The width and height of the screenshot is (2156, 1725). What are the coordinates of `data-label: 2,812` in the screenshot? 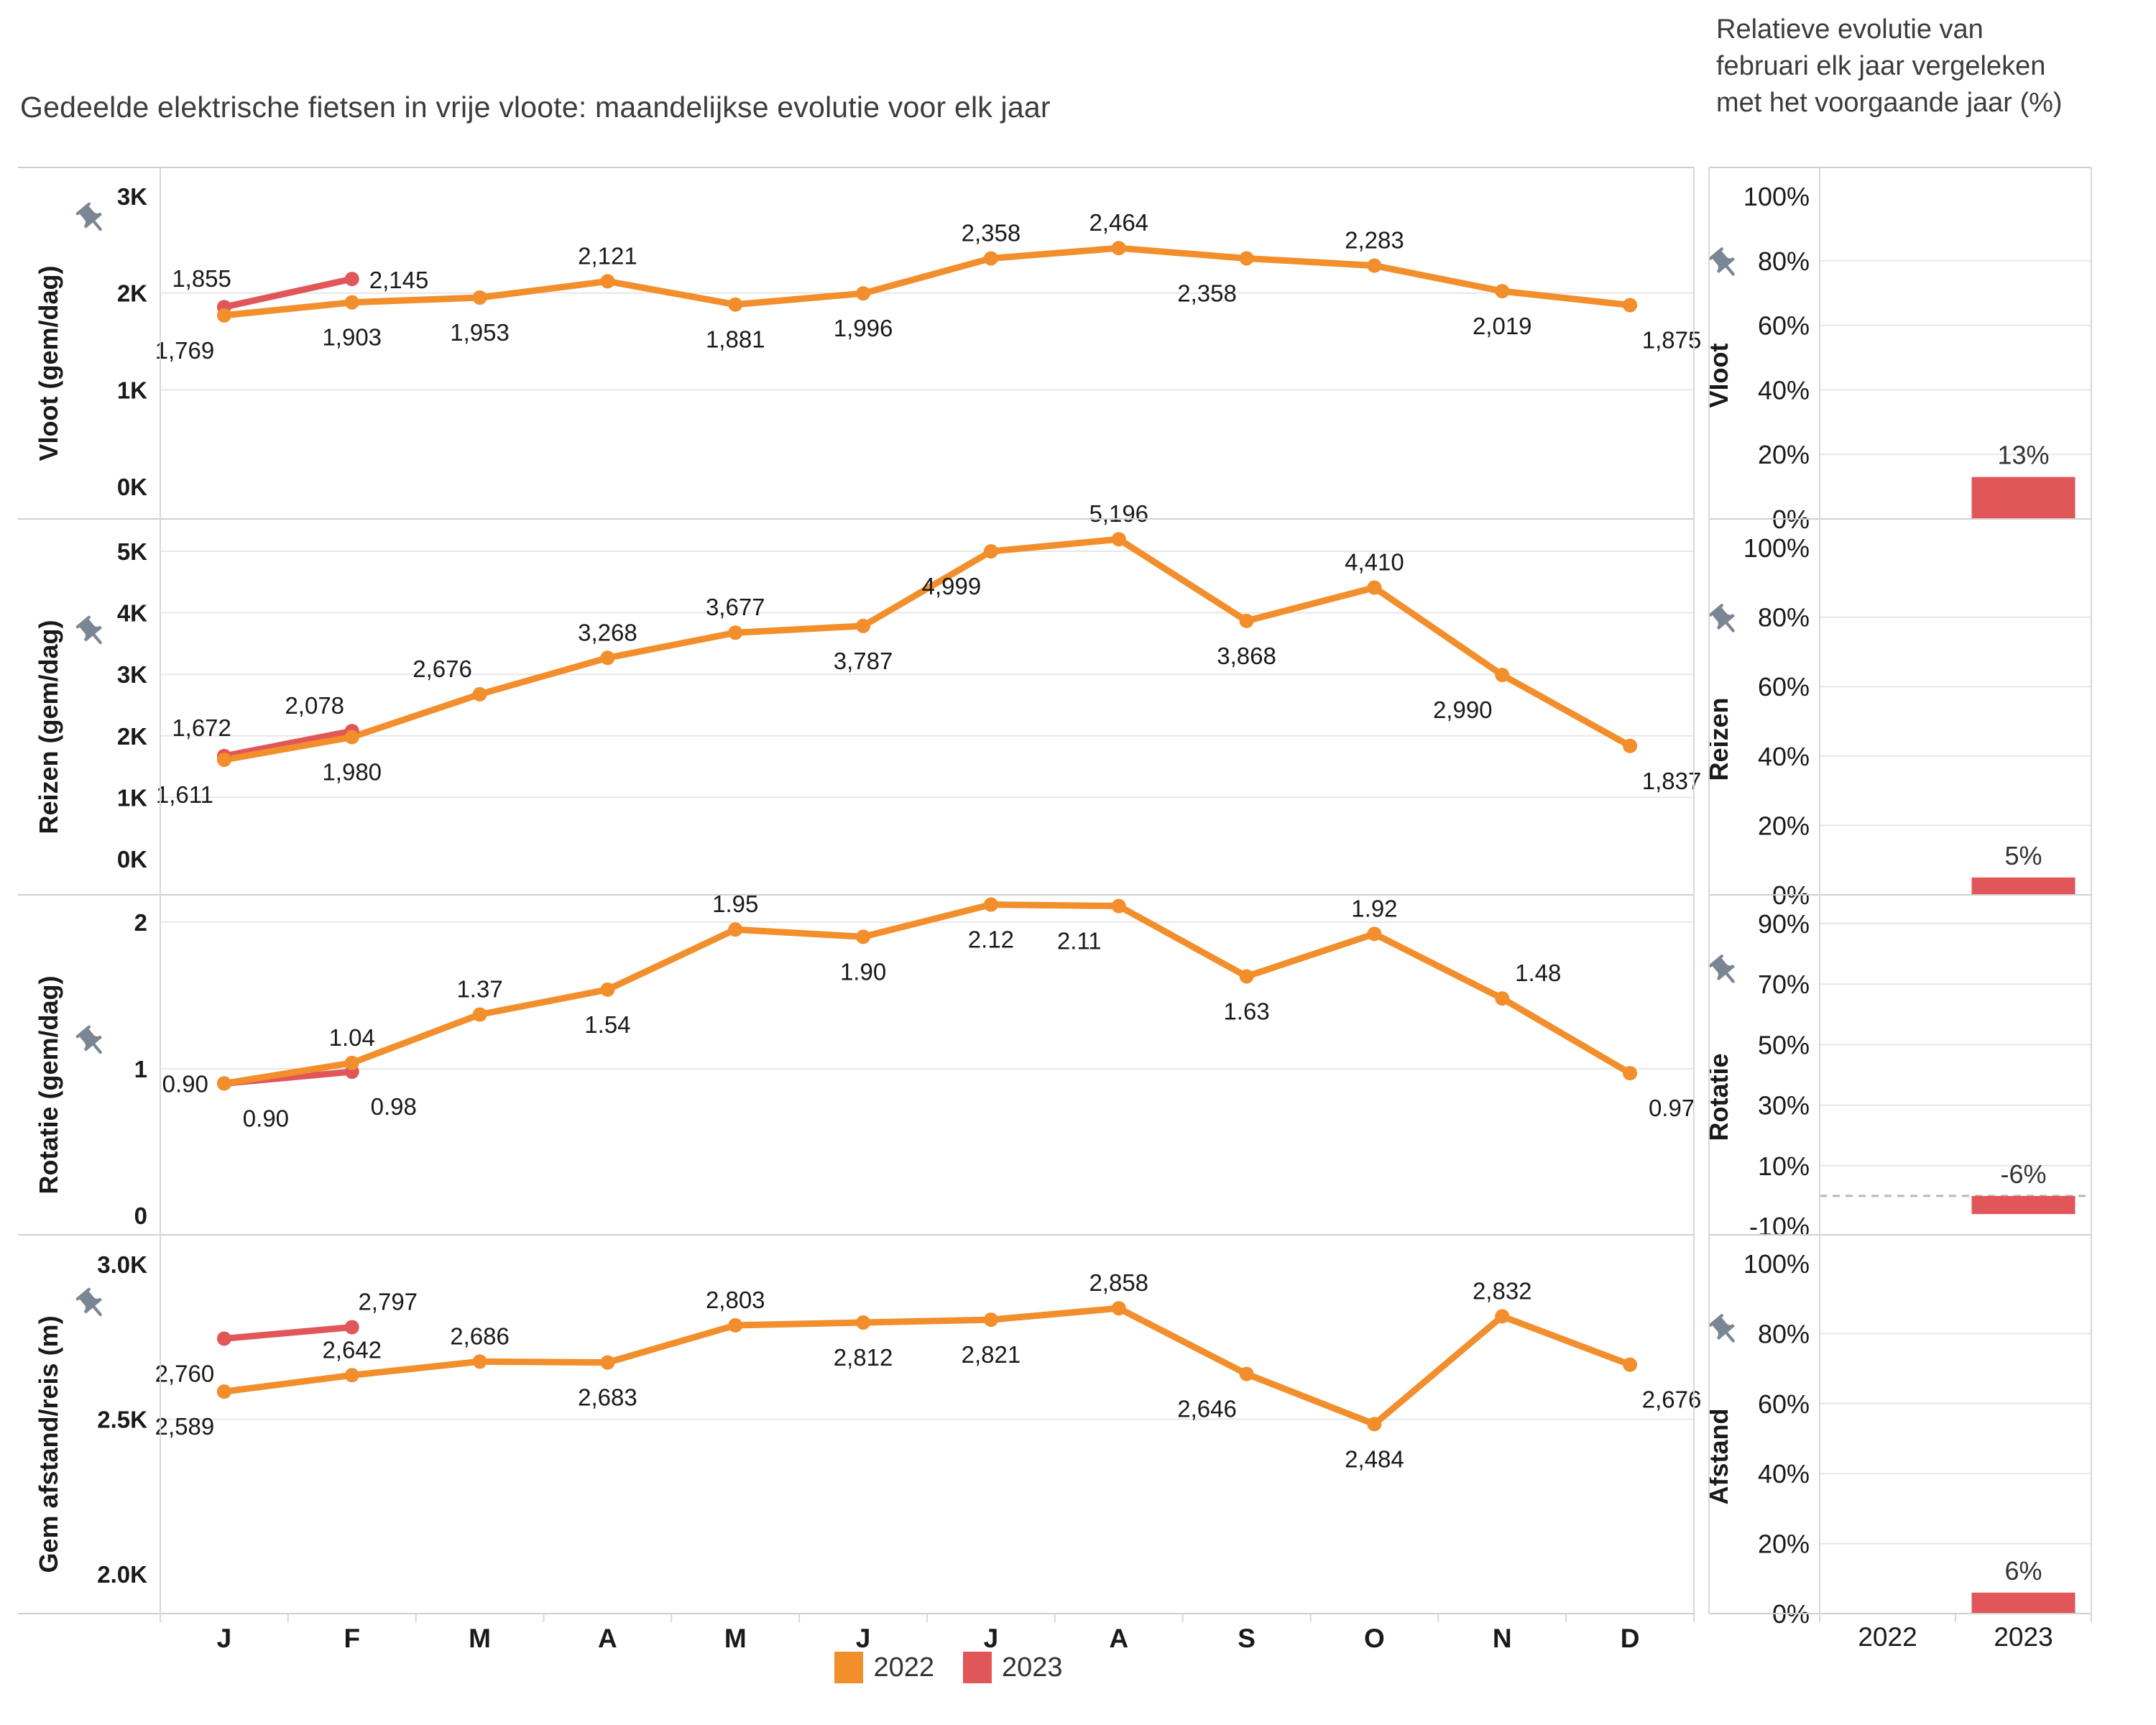 It's located at (864, 1357).